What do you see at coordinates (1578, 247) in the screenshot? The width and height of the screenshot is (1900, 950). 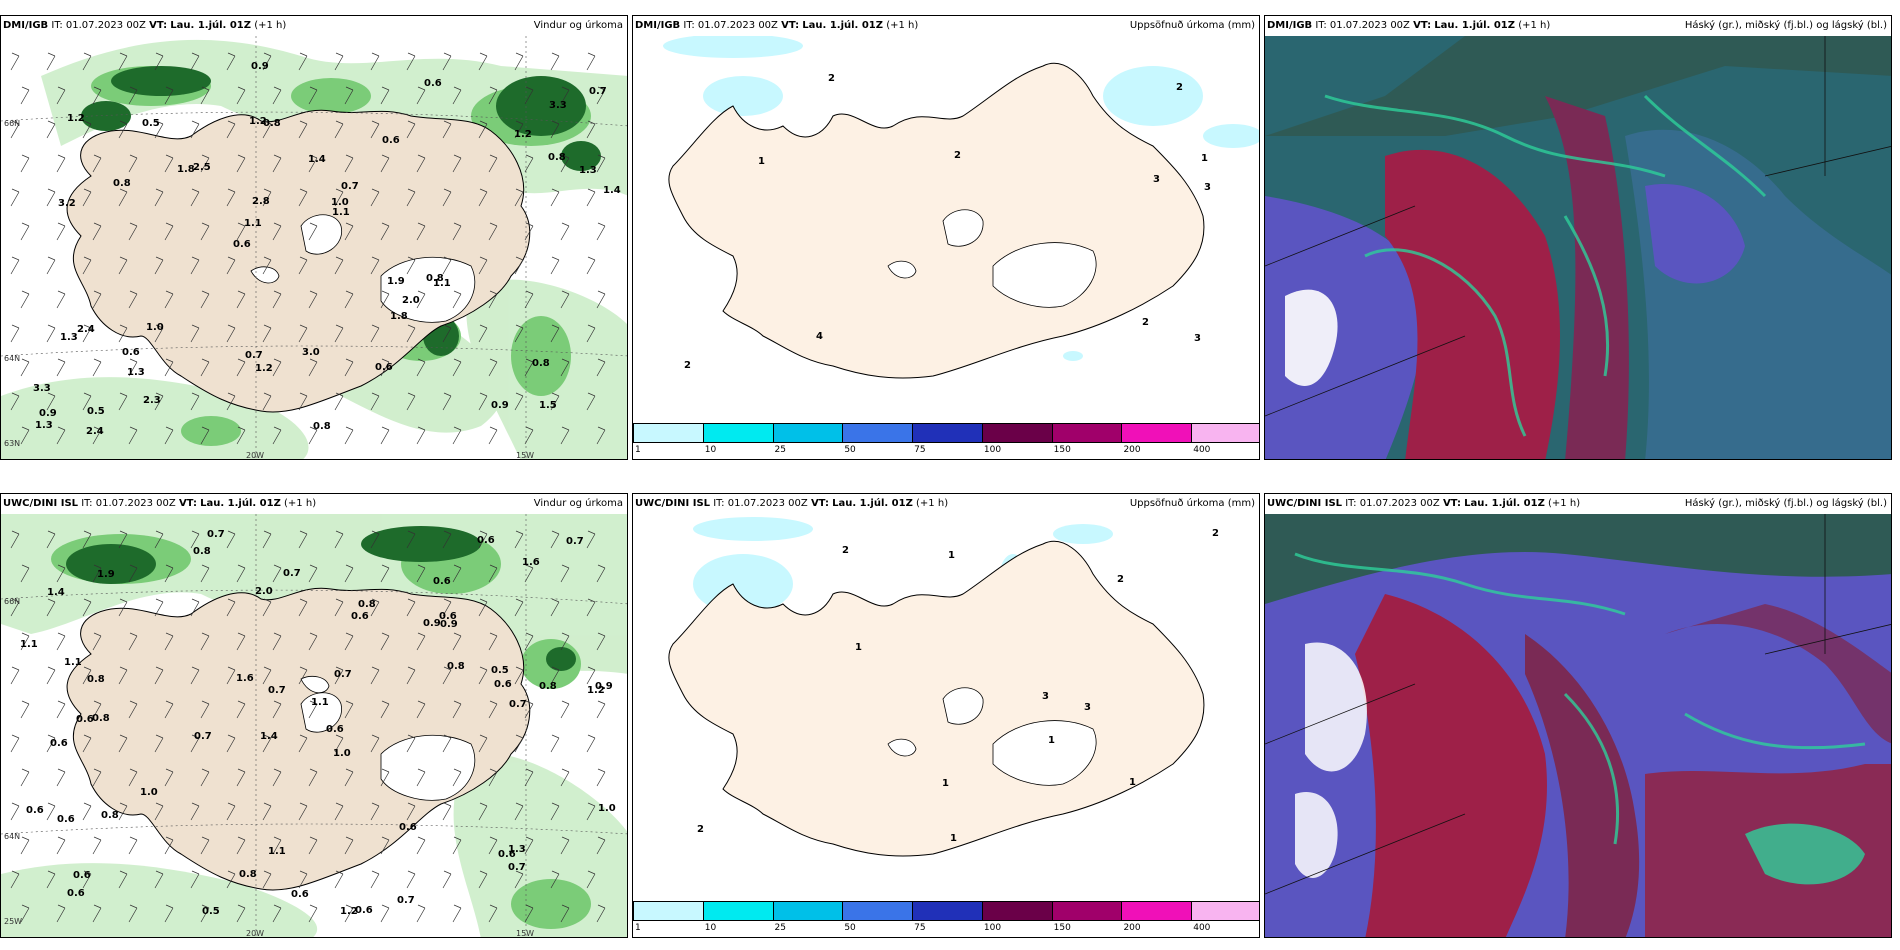 I see `cloud-cover-map` at bounding box center [1578, 247].